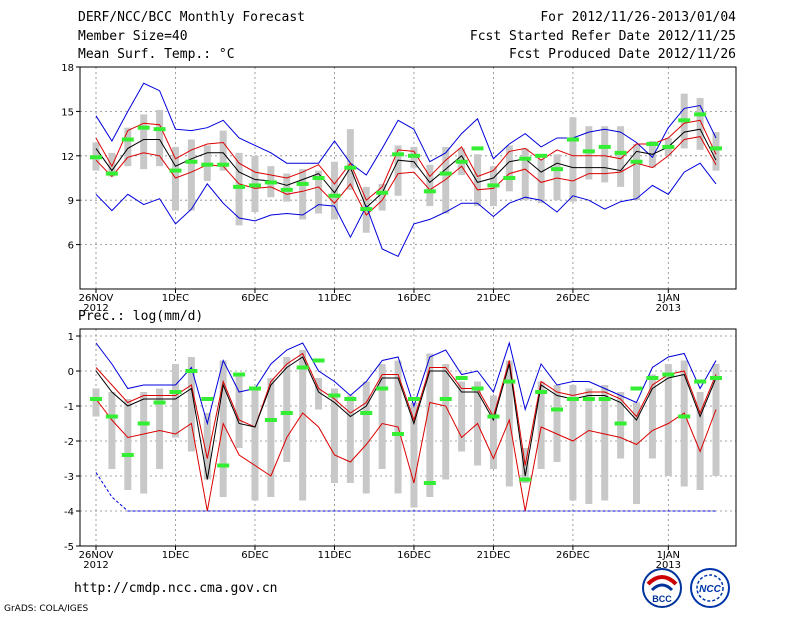 This screenshot has height=618, width=800. Describe the element at coordinates (71, 372) in the screenshot. I see `prec-ytick-label: 0` at that location.